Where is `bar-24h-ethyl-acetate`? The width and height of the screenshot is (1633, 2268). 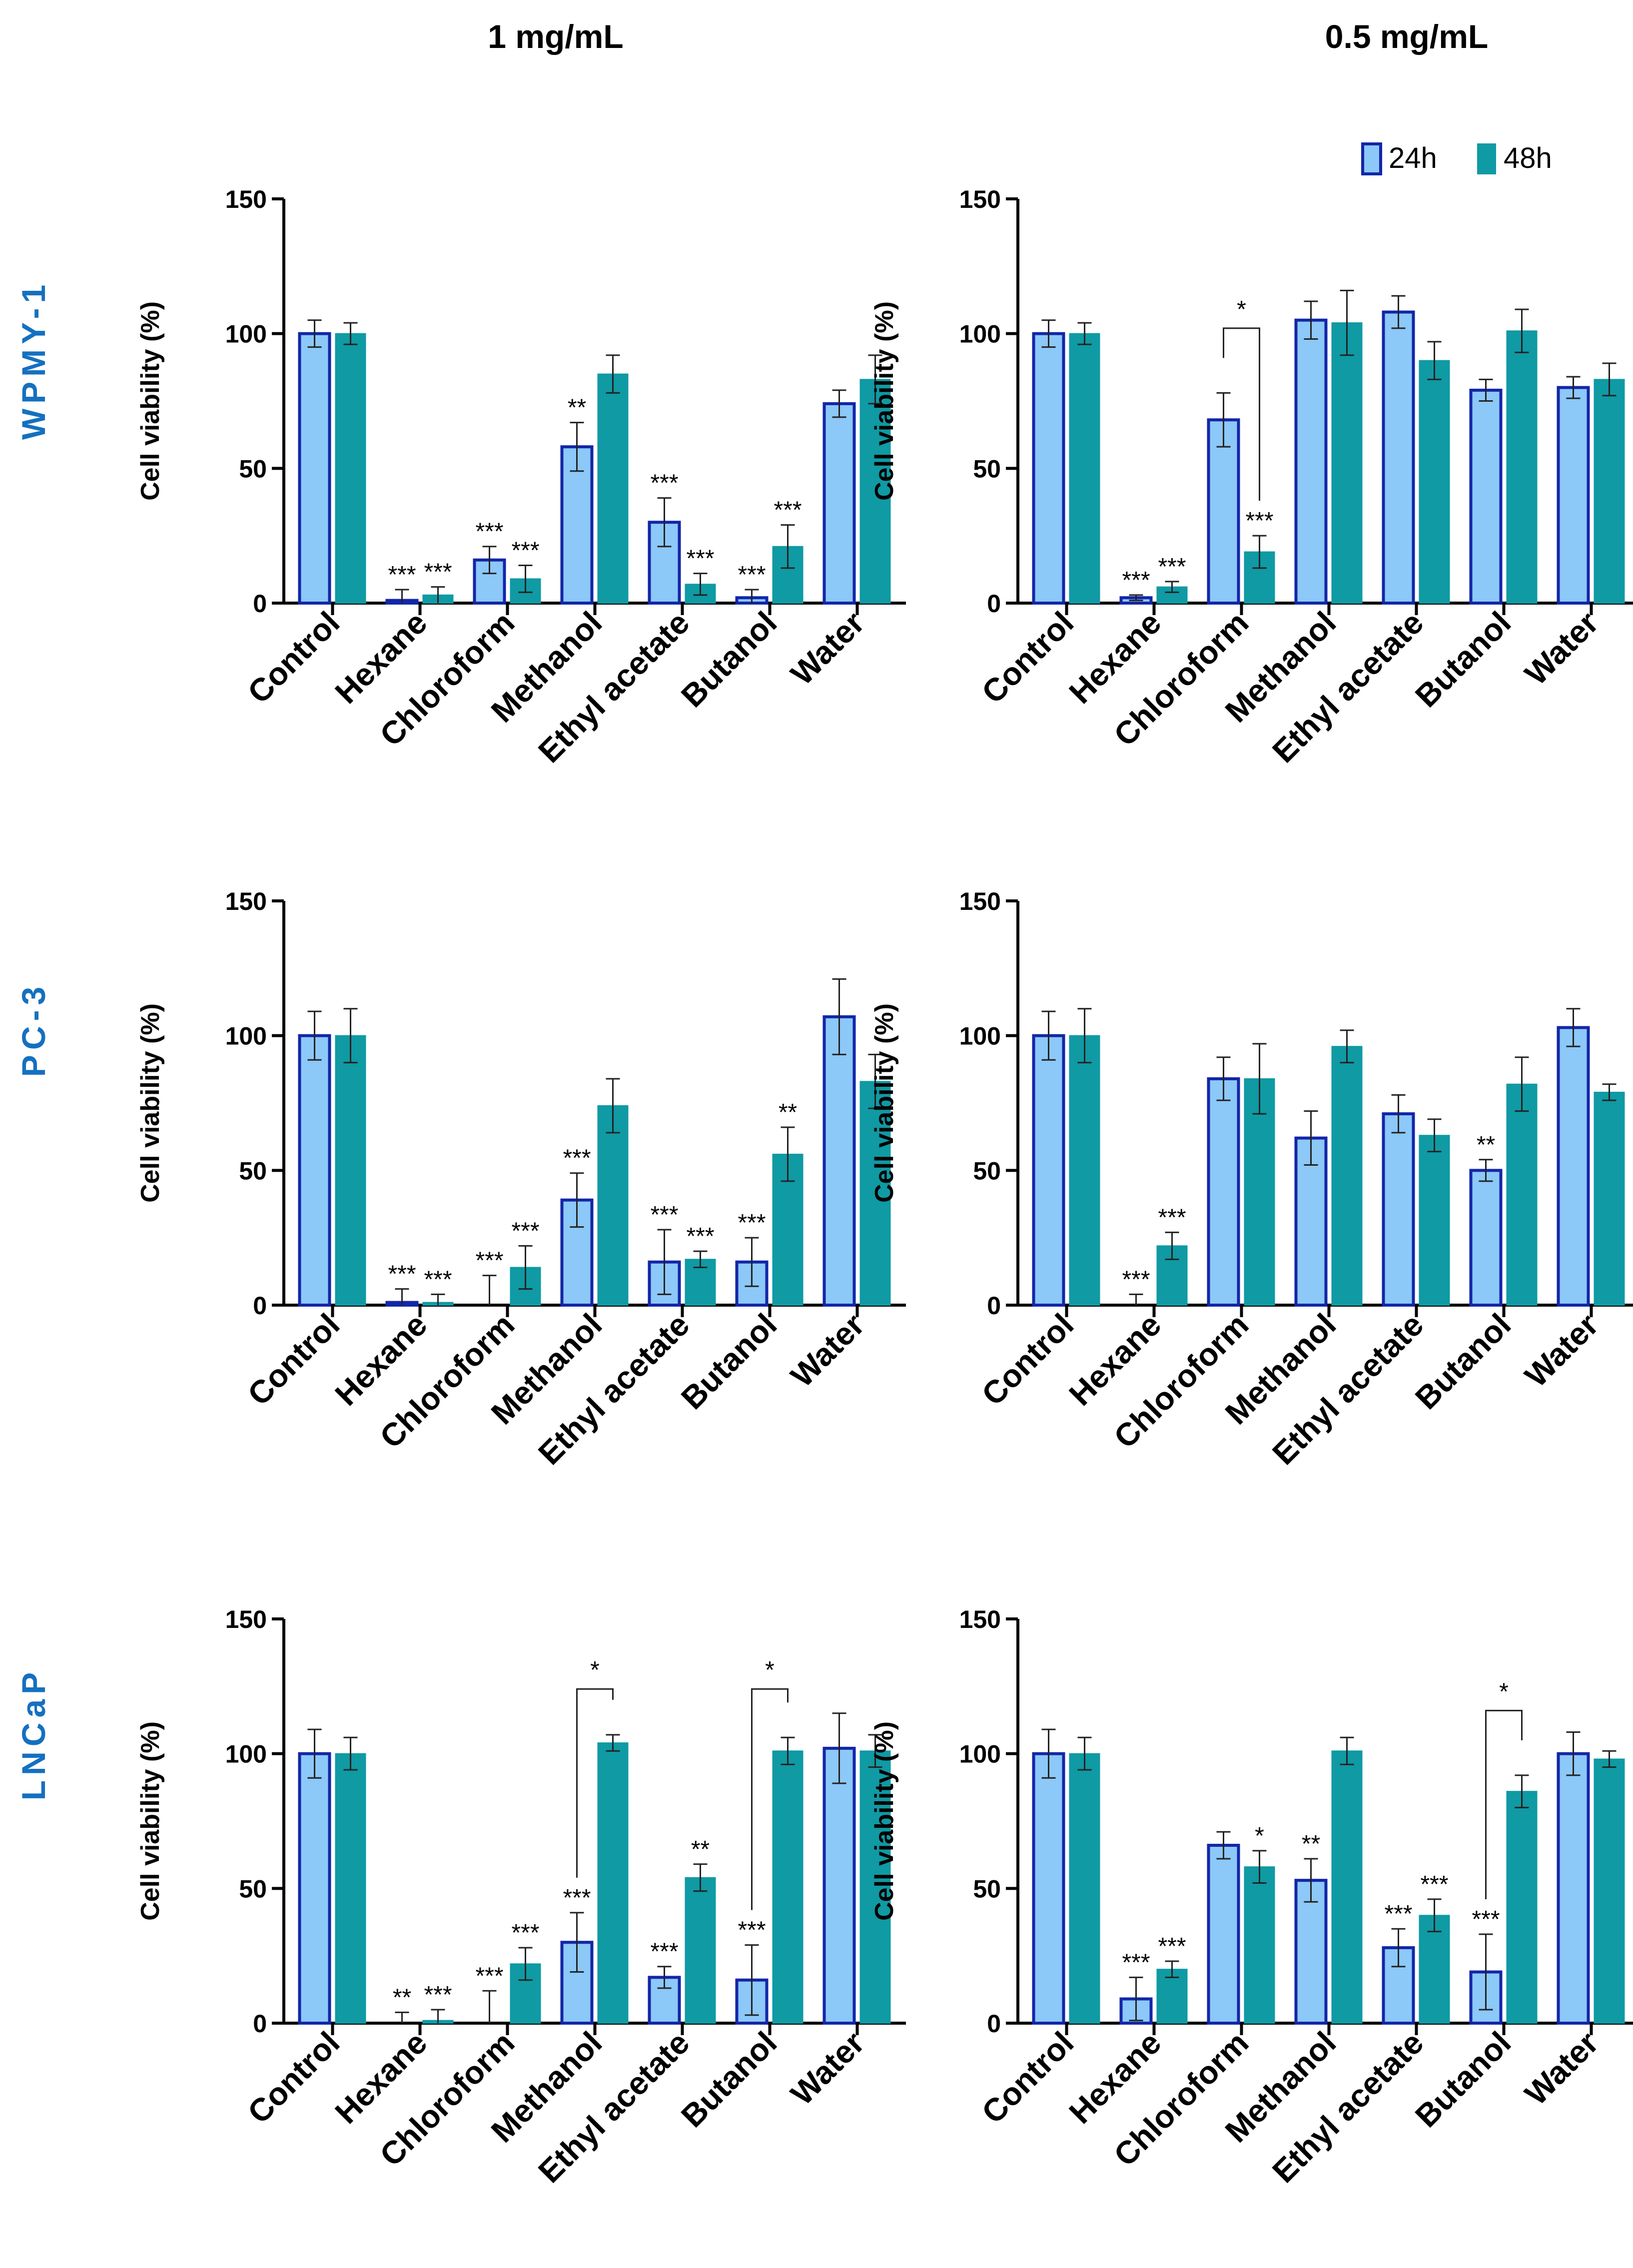
bar-24h-ethyl-acetate is located at coordinates (1398, 1985).